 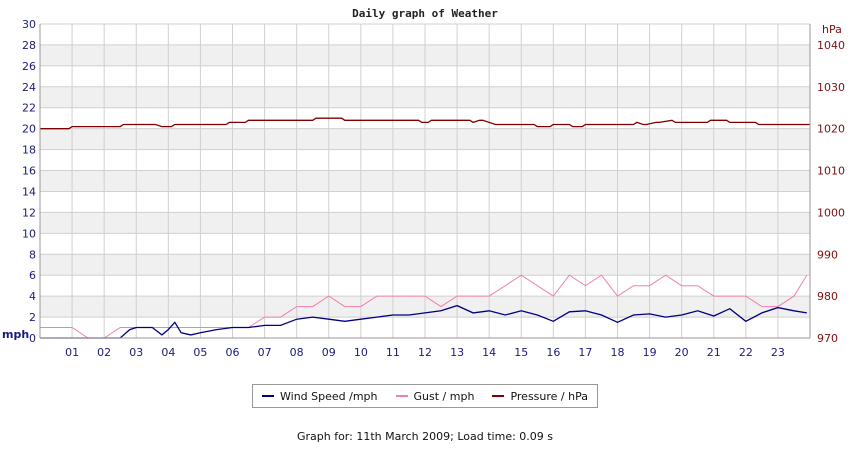 I want to click on x-tick-label: 16, so click(x=553, y=352).